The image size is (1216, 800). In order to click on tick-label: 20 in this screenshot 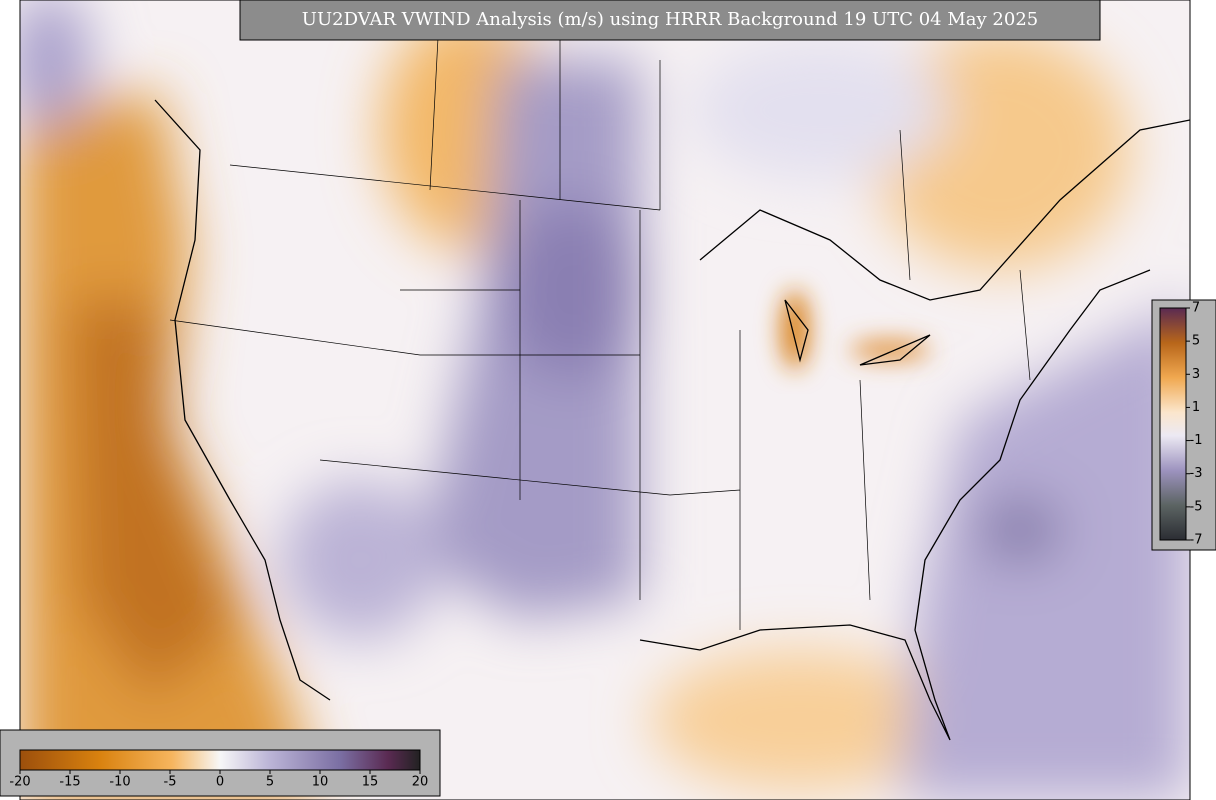, I will do `click(420, 782)`.